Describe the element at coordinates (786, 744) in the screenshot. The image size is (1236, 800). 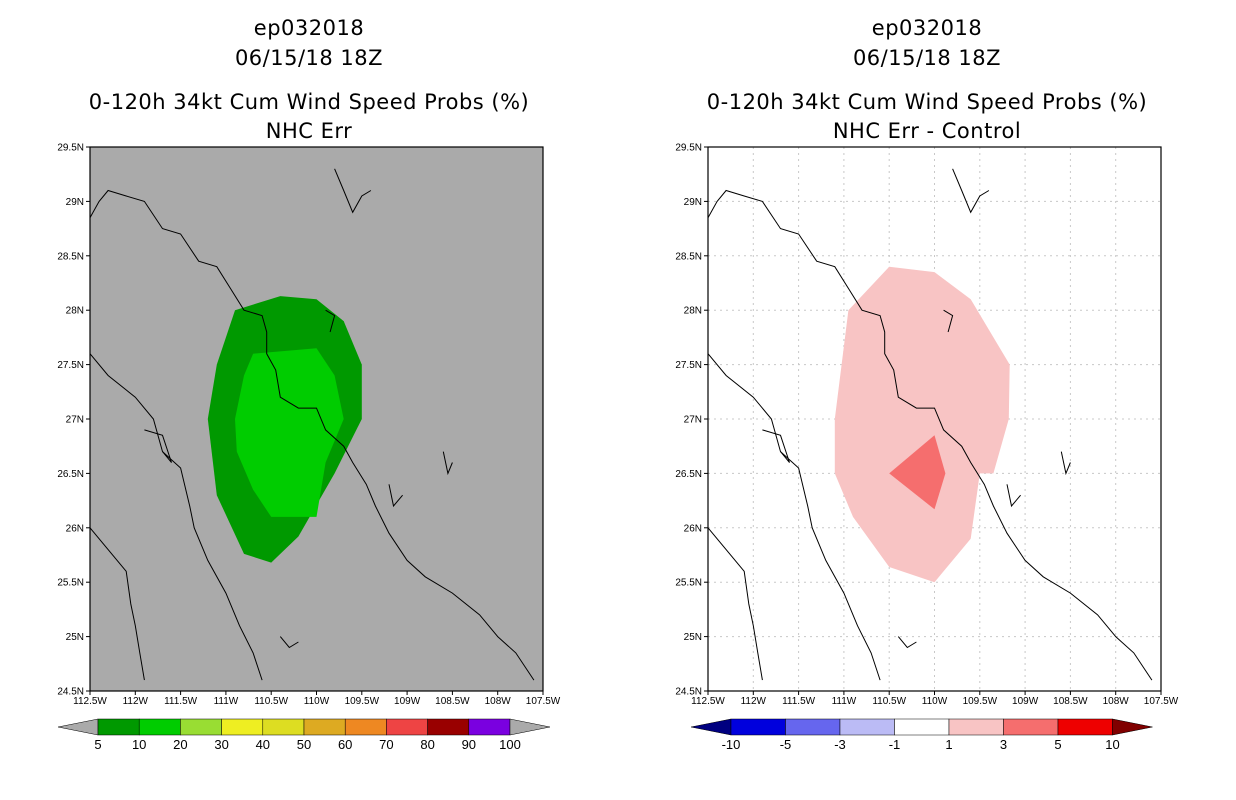
I see `colorbar-label: -5` at that location.